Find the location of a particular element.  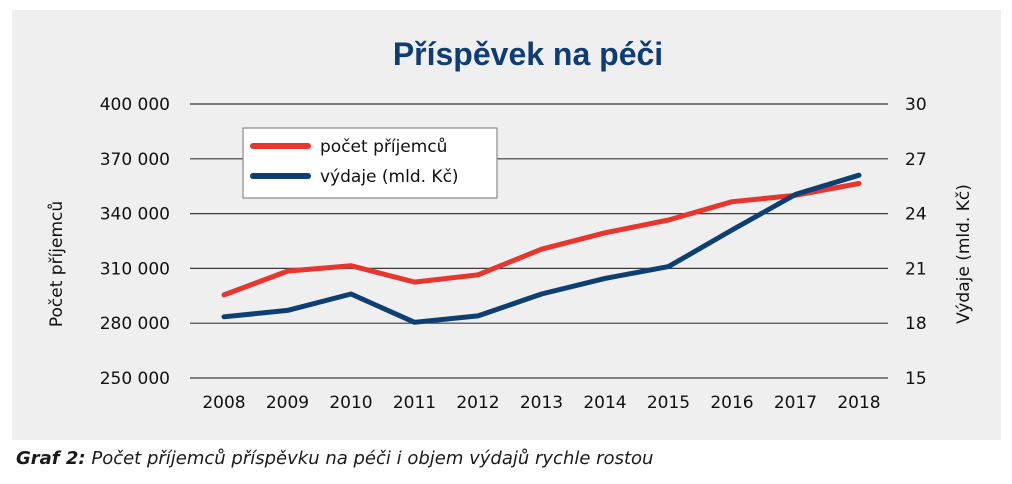

x-tick-label: 2012 is located at coordinates (477, 403).